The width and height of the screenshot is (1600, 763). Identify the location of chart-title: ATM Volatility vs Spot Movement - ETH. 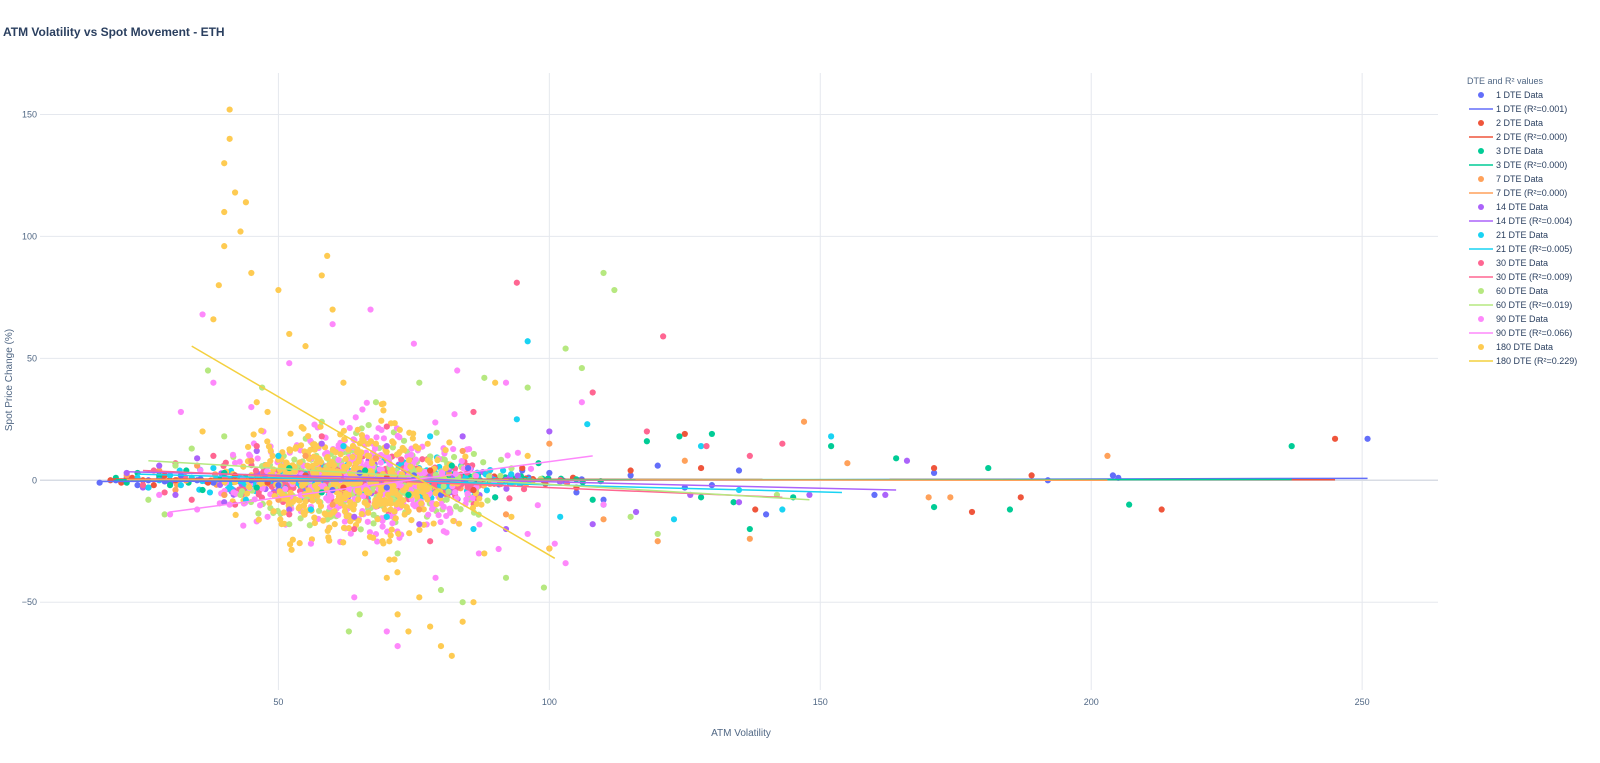
(114, 32).